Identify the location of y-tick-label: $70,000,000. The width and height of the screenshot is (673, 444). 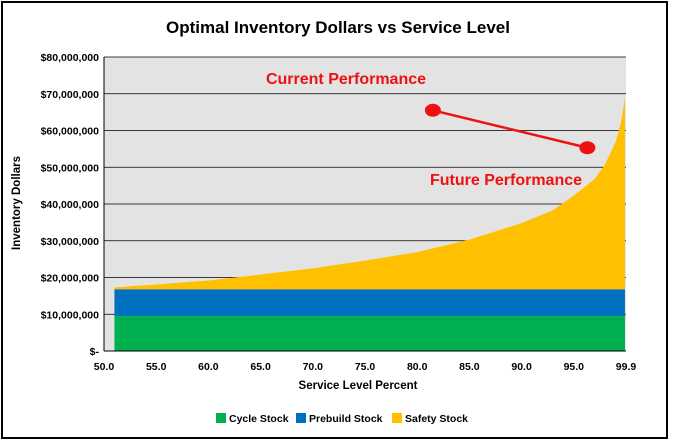
(70, 95).